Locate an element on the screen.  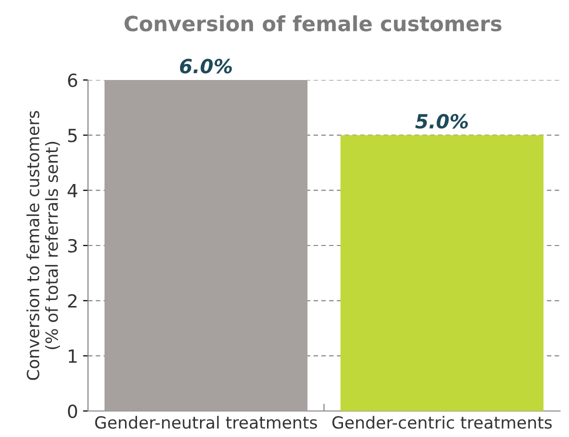
y-tick-label: 4 is located at coordinates (73, 191).